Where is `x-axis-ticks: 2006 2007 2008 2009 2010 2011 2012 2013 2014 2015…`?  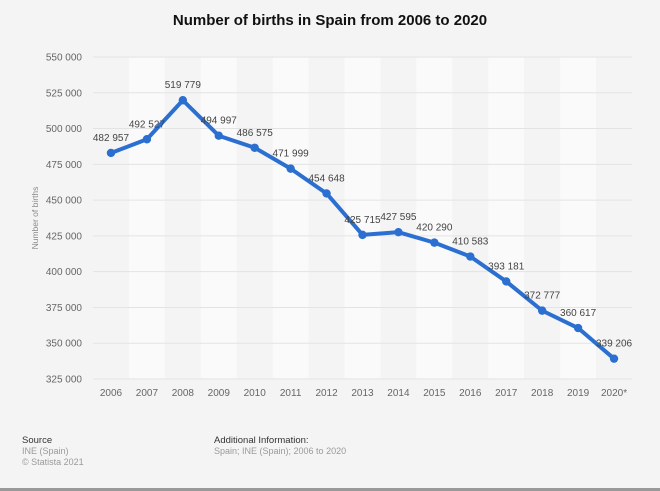 x-axis-ticks: 2006 2007 2008 2009 2010 2011 2012 2013 2014 2015… is located at coordinates (363, 393).